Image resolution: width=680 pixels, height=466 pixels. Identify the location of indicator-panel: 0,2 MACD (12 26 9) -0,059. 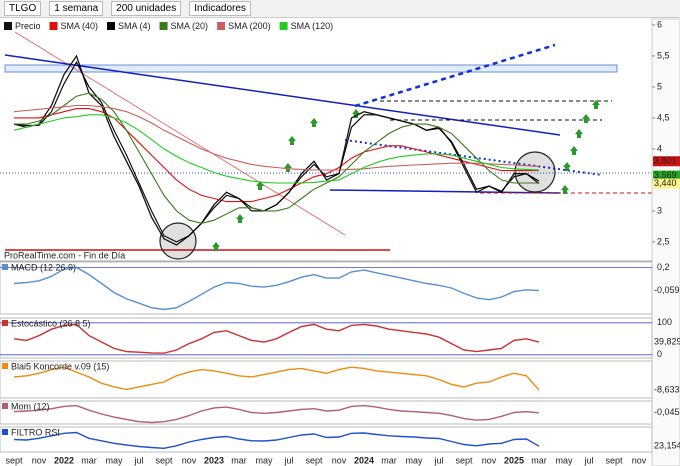
(340, 288).